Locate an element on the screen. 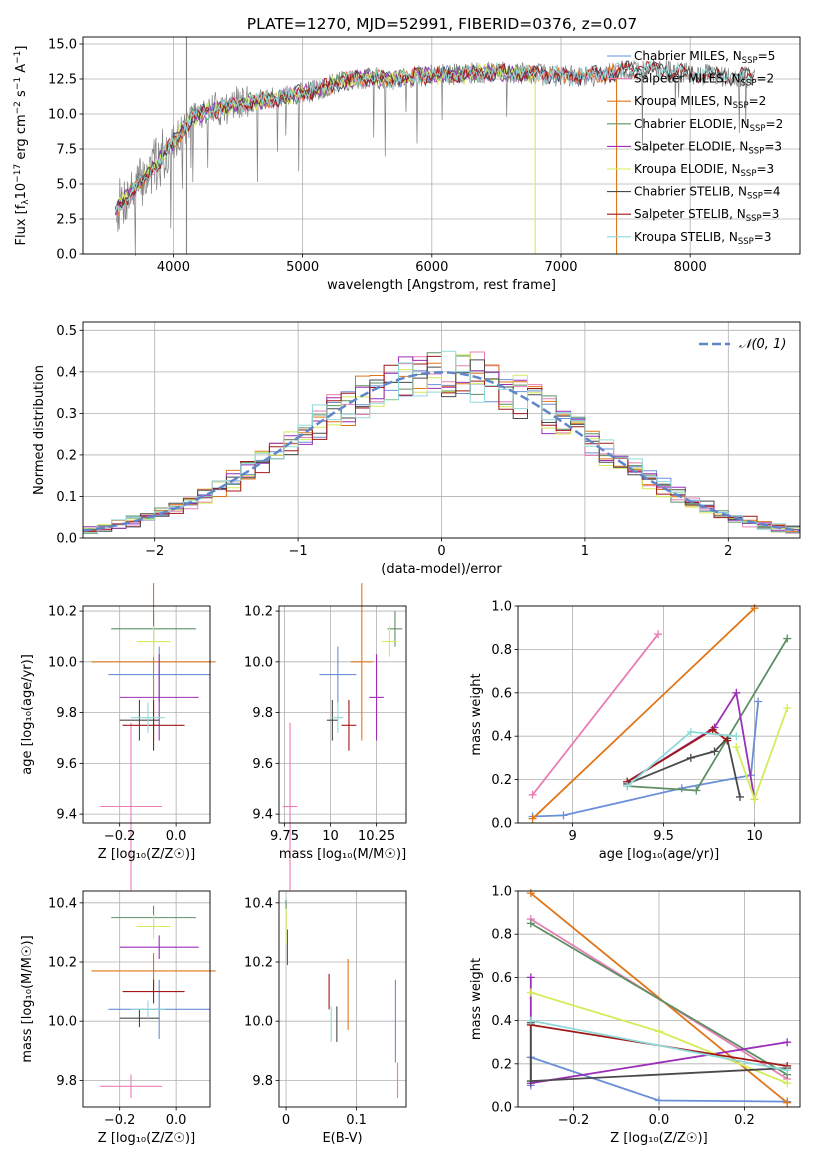 This screenshot has width=819, height=1170. x-tick-label: 10.25 is located at coordinates (376, 836).